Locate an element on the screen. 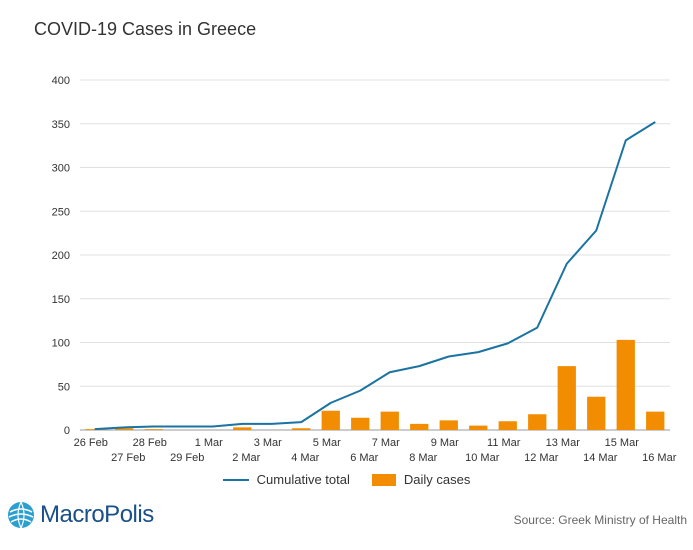  x-tick-label: 3 Mar is located at coordinates (268, 443).